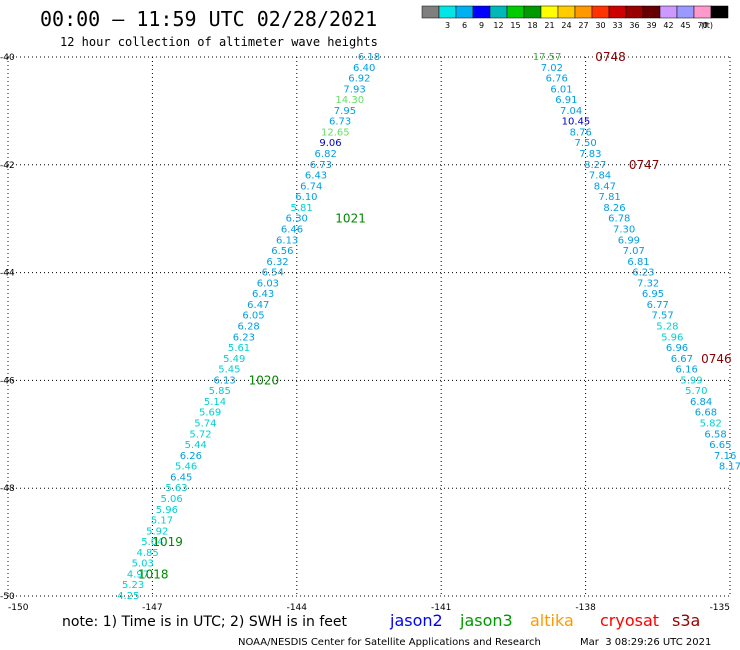 The width and height of the screenshot is (740, 650). I want to click on swh-label: 6.77, so click(658, 305).